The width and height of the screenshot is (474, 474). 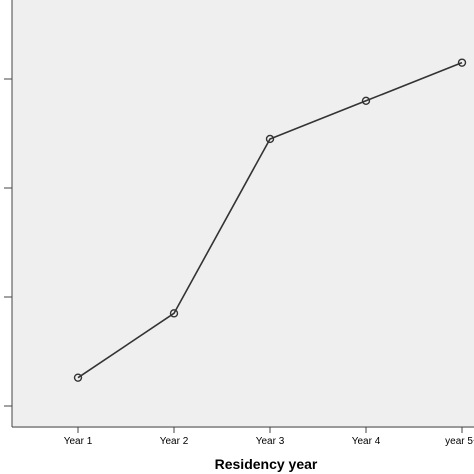 What do you see at coordinates (78, 441) in the screenshot?
I see `x-tick-label: Year 1` at bounding box center [78, 441].